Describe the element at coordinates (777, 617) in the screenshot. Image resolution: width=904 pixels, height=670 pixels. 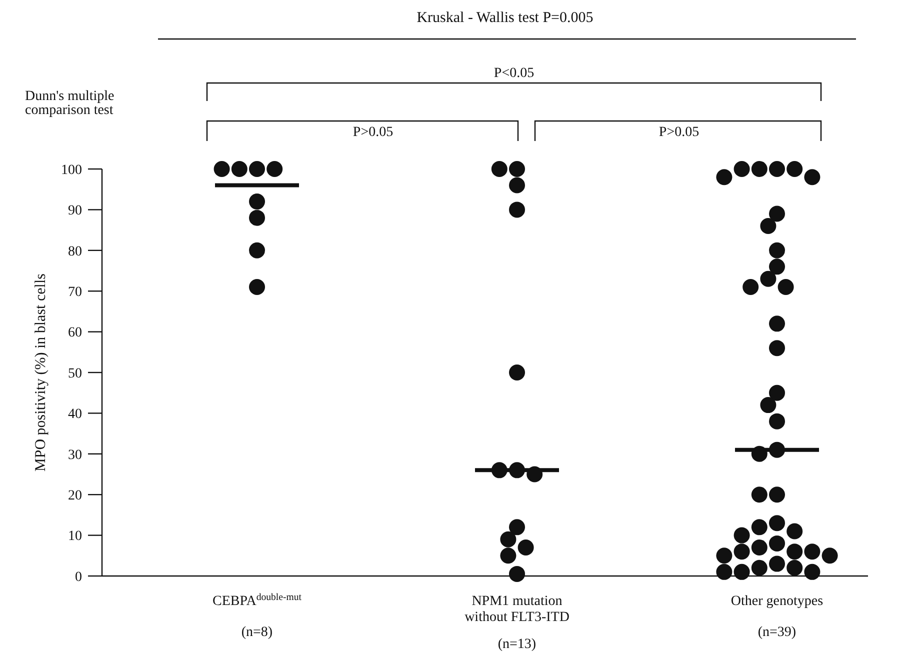
I see `x-tick-label: Other genotypes (n=39)` at that location.